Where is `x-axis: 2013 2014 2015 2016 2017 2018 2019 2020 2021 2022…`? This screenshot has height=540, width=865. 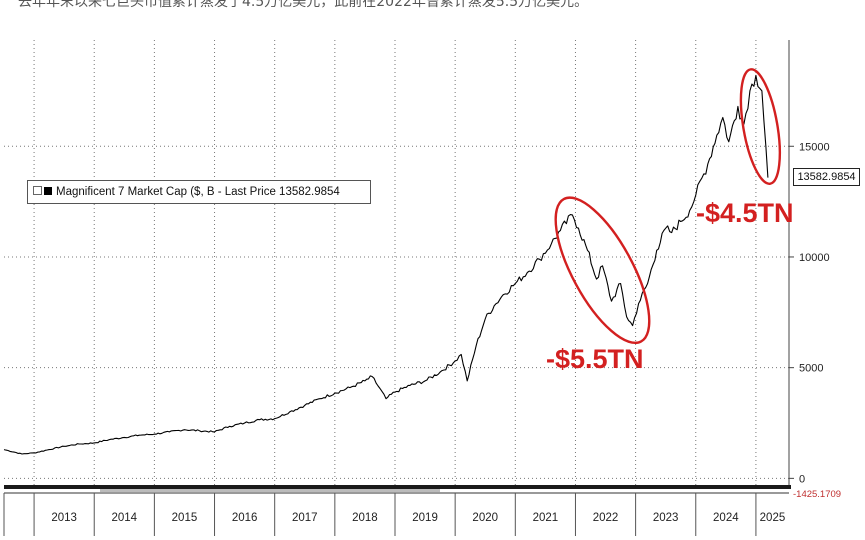 x-axis: 2013 2014 2015 2016 2017 2018 2019 2020 2021 2022… is located at coordinates (394, 514).